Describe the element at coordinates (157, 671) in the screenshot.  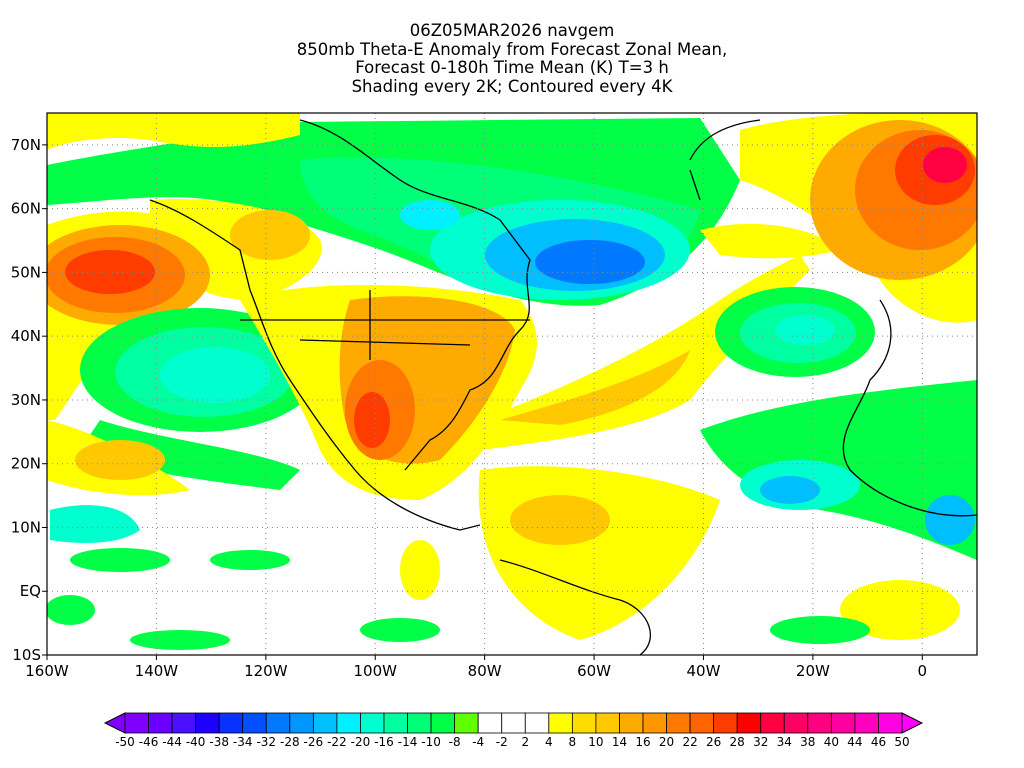
I see `lon-label: 140W` at that location.